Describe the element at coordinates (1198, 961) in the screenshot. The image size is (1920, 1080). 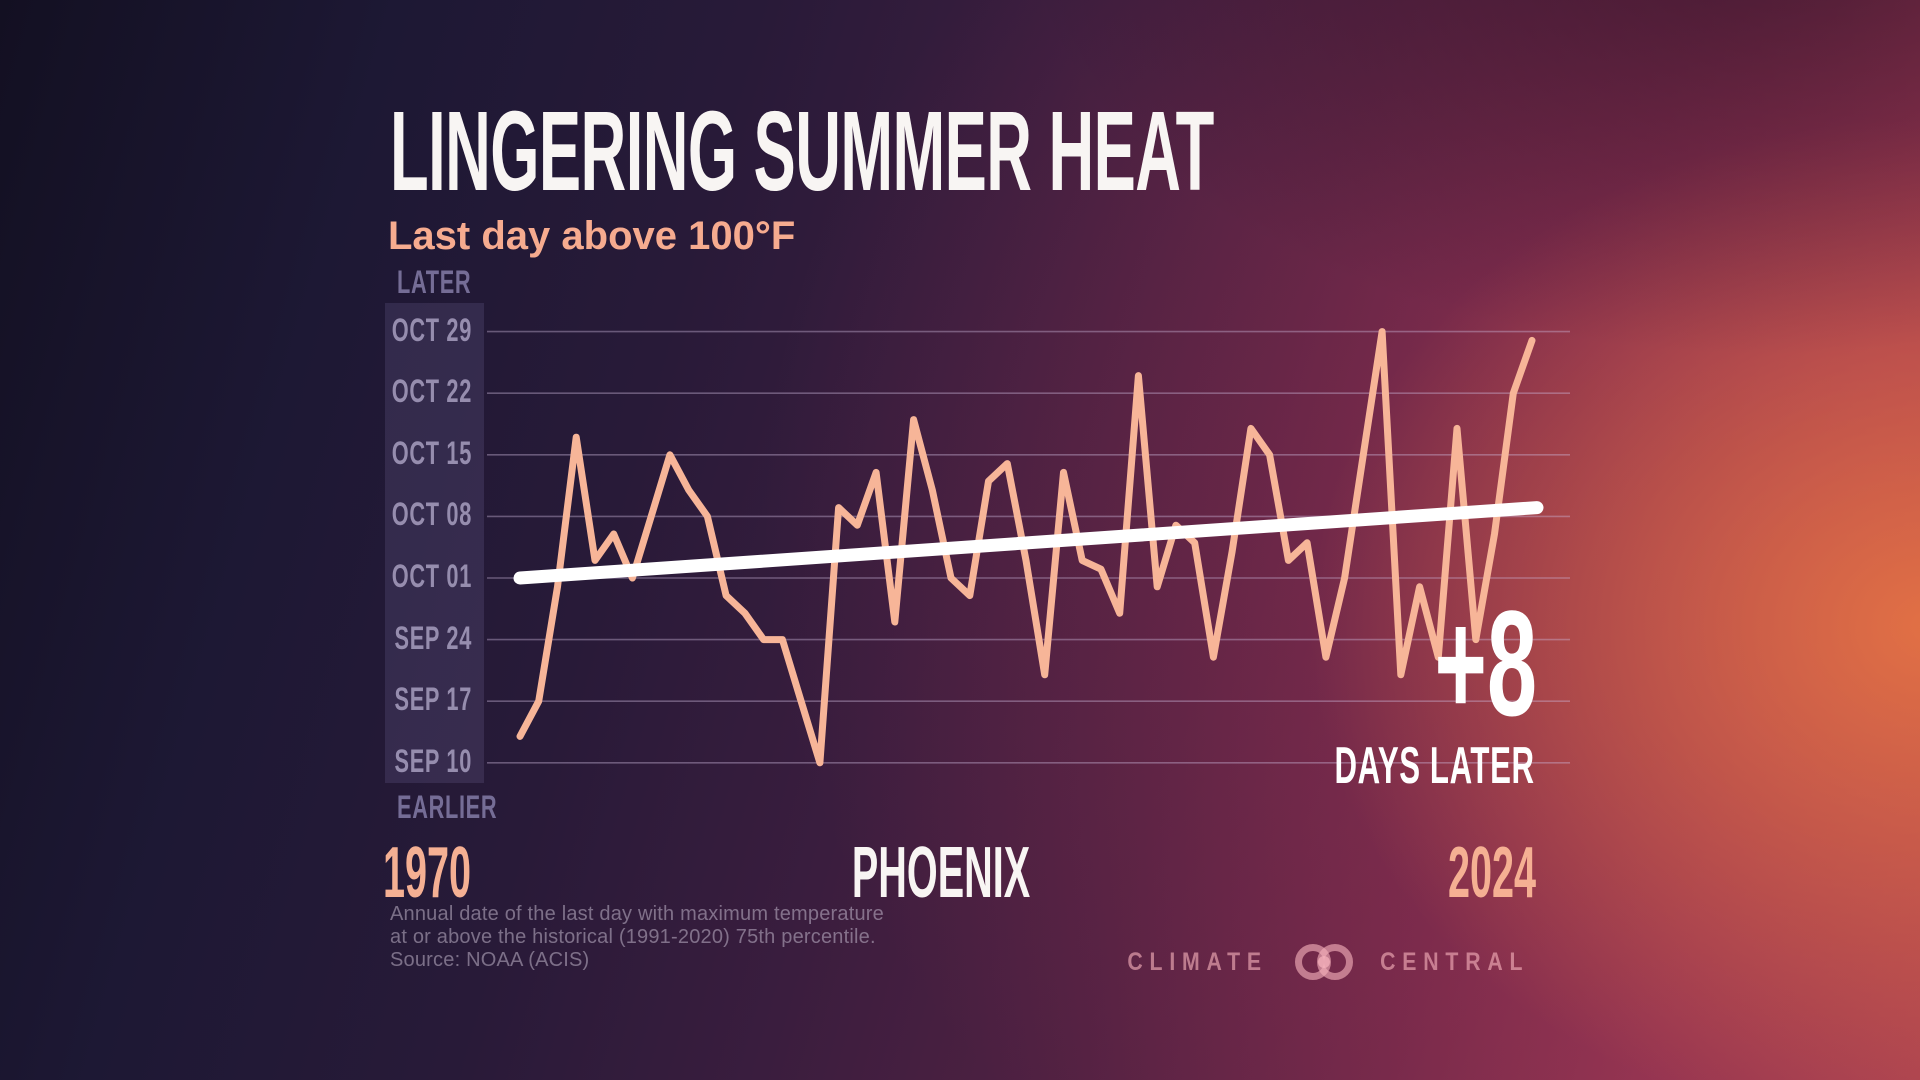
I see `logo-word-climate: CLIMATE` at that location.